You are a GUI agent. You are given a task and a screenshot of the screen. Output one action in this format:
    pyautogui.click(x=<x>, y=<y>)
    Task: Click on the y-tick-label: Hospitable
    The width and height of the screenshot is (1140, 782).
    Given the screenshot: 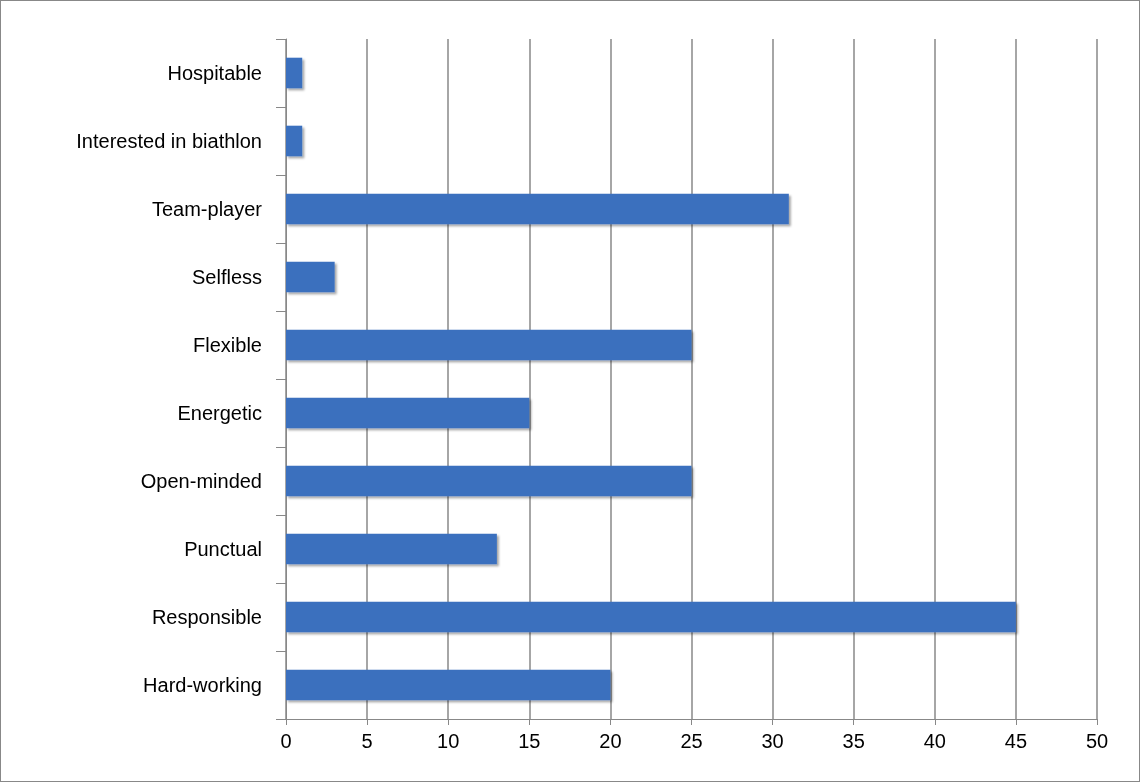 What is the action you would take?
    pyautogui.click(x=214, y=73)
    